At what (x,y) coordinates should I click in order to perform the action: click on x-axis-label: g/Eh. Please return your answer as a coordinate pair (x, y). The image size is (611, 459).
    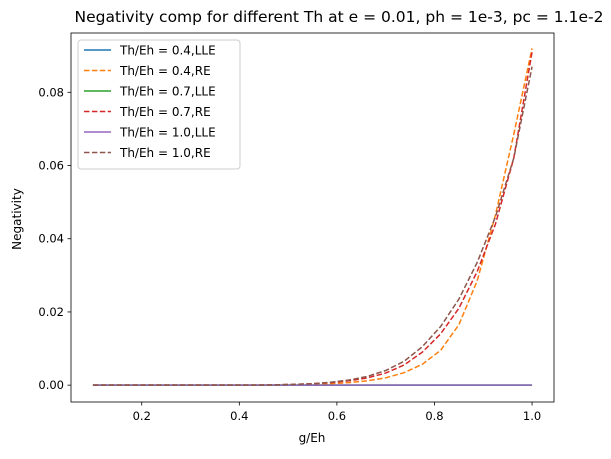
    Looking at the image, I should click on (312, 438).